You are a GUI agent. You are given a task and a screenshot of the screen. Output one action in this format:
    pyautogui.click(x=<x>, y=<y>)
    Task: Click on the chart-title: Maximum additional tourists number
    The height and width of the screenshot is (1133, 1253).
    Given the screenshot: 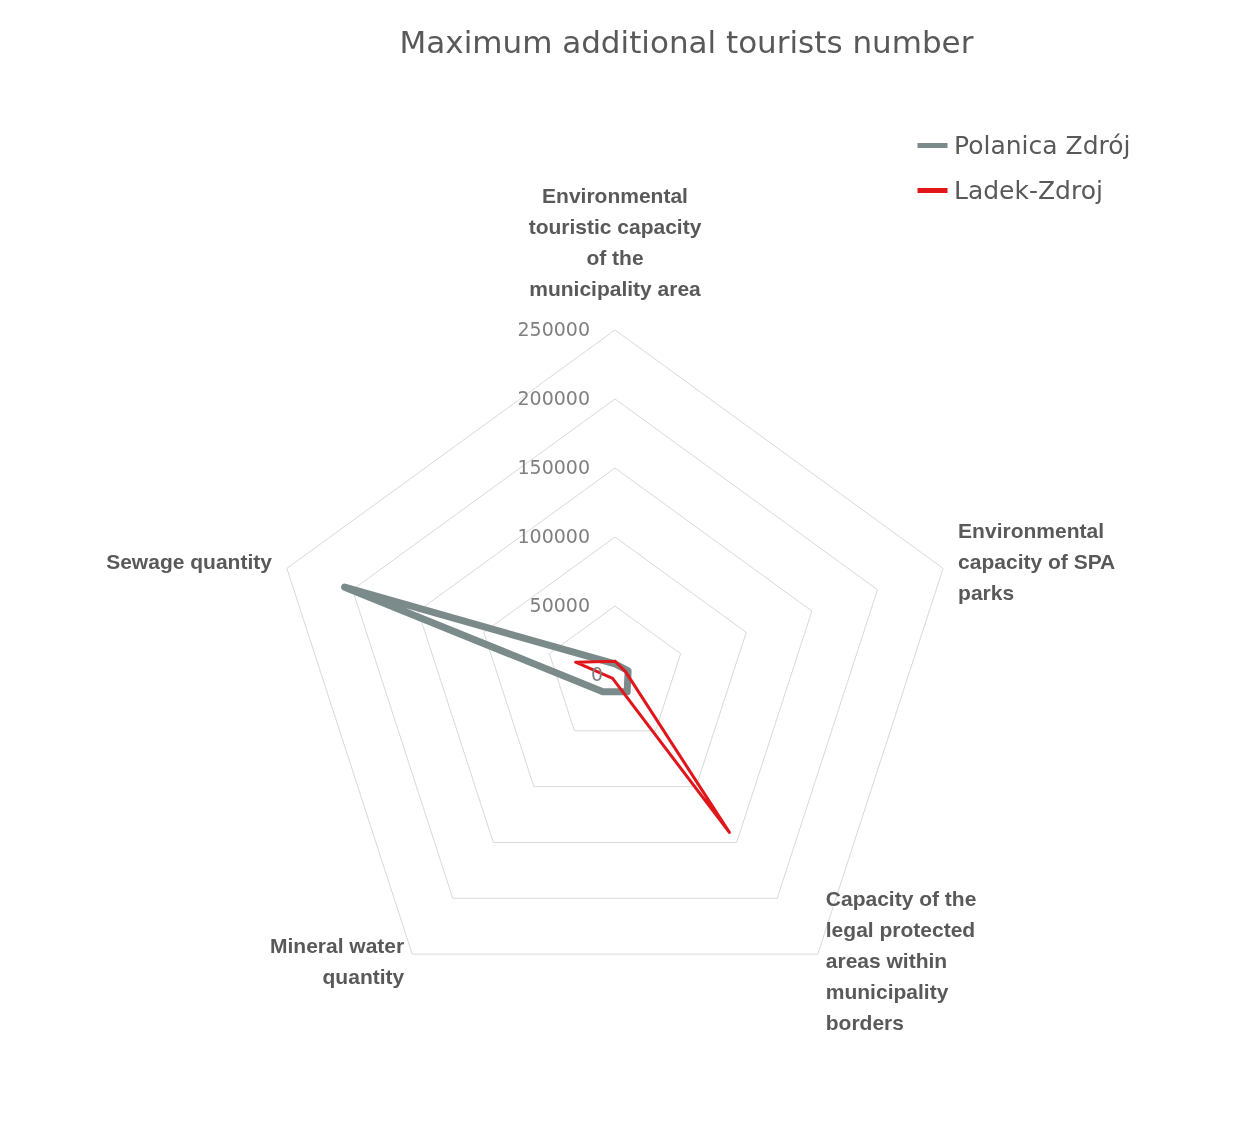 What is the action you would take?
    pyautogui.click(x=686, y=42)
    